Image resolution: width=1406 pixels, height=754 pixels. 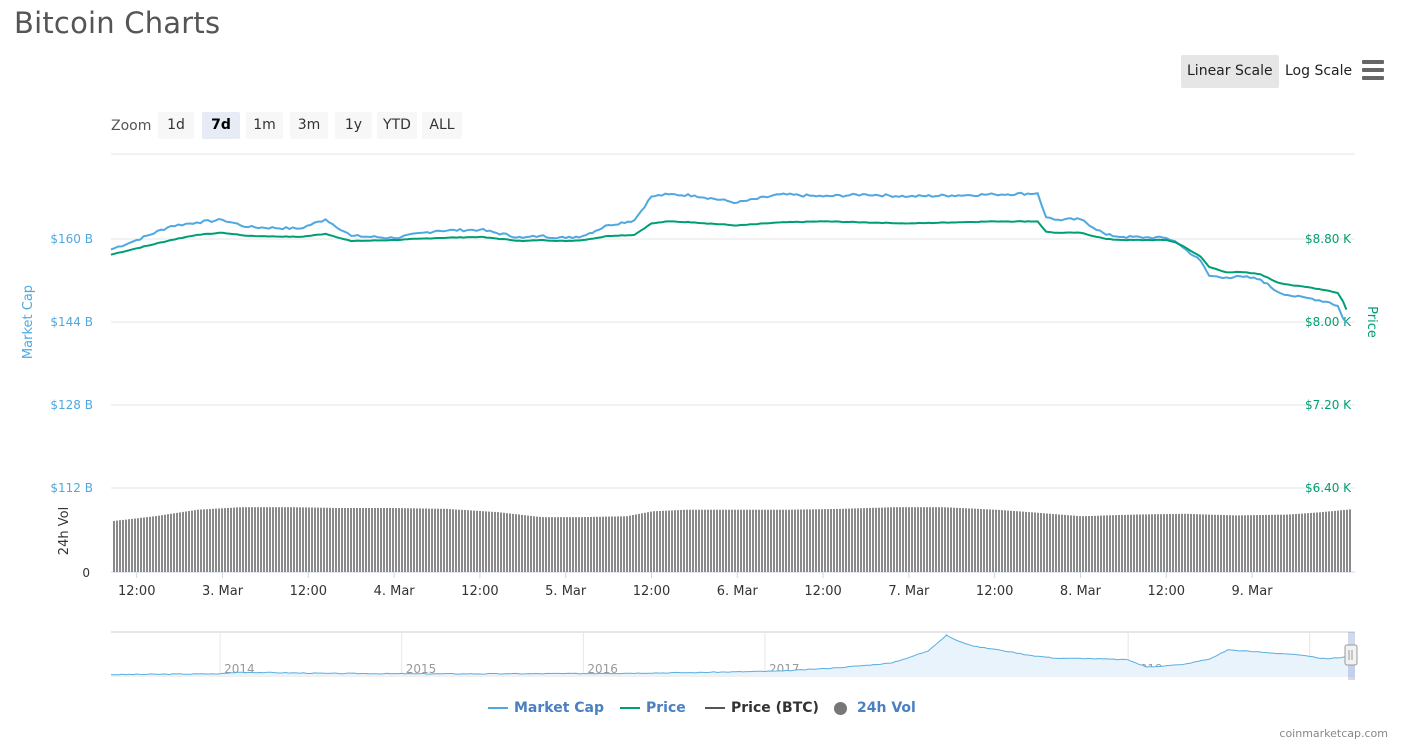 What do you see at coordinates (498, 708) in the screenshot?
I see `legend-market-cap-swatch` at bounding box center [498, 708].